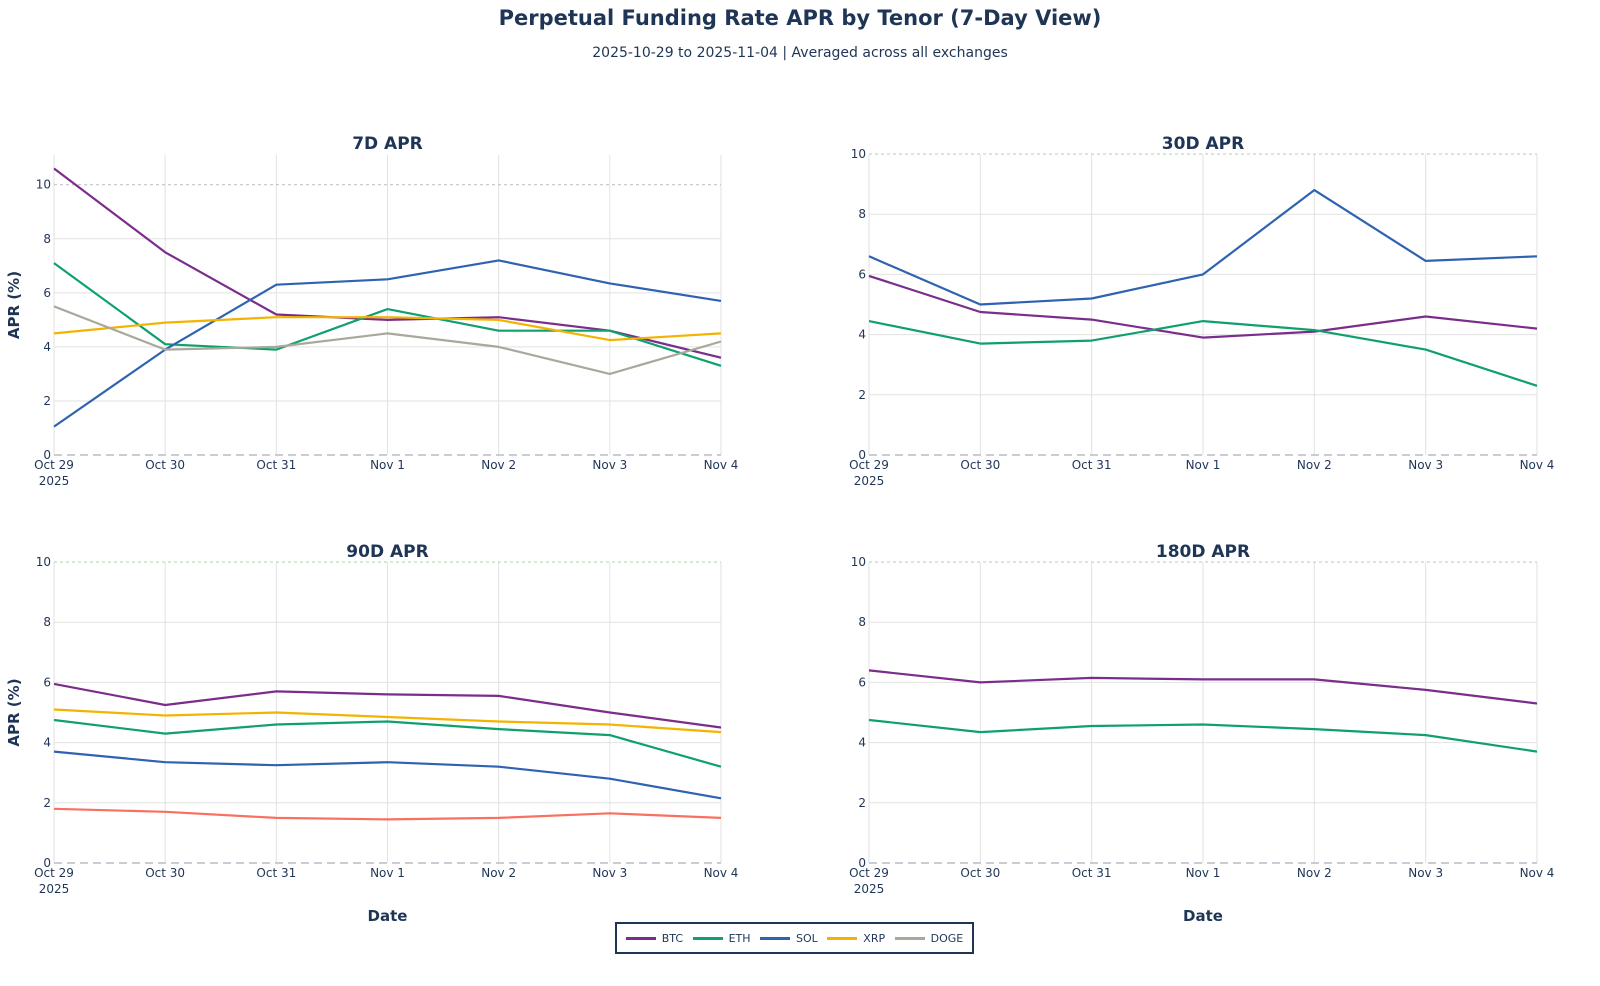  Describe the element at coordinates (739, 938) in the screenshot. I see `legend-label: ETH` at that location.